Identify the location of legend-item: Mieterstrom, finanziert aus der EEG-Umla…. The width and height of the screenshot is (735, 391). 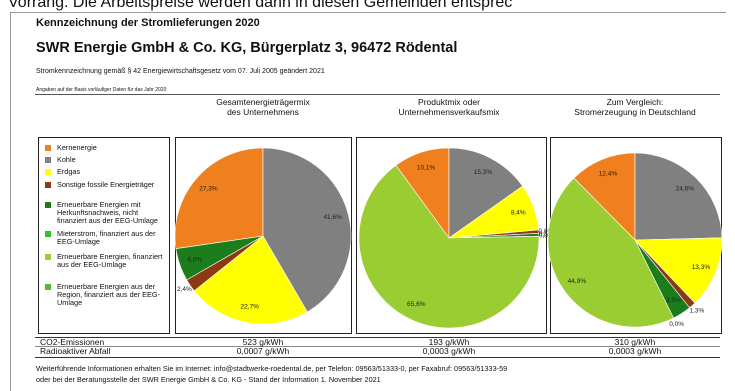
(104, 238).